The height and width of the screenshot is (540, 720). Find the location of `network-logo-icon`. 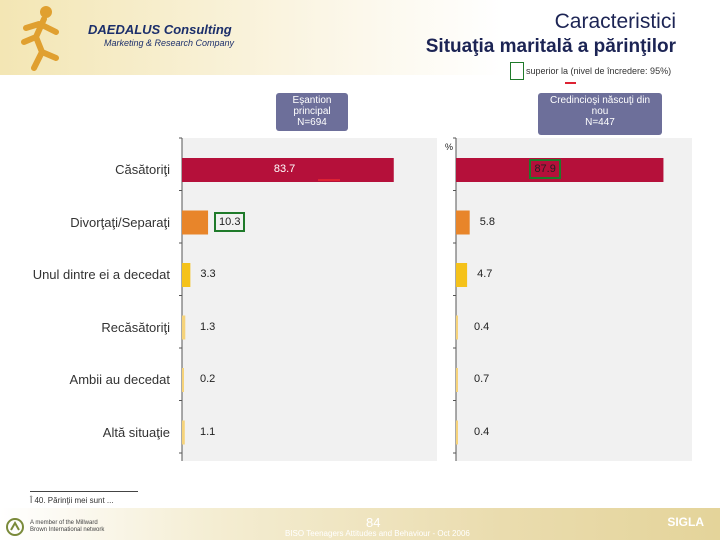

network-logo-icon is located at coordinates (15, 527).